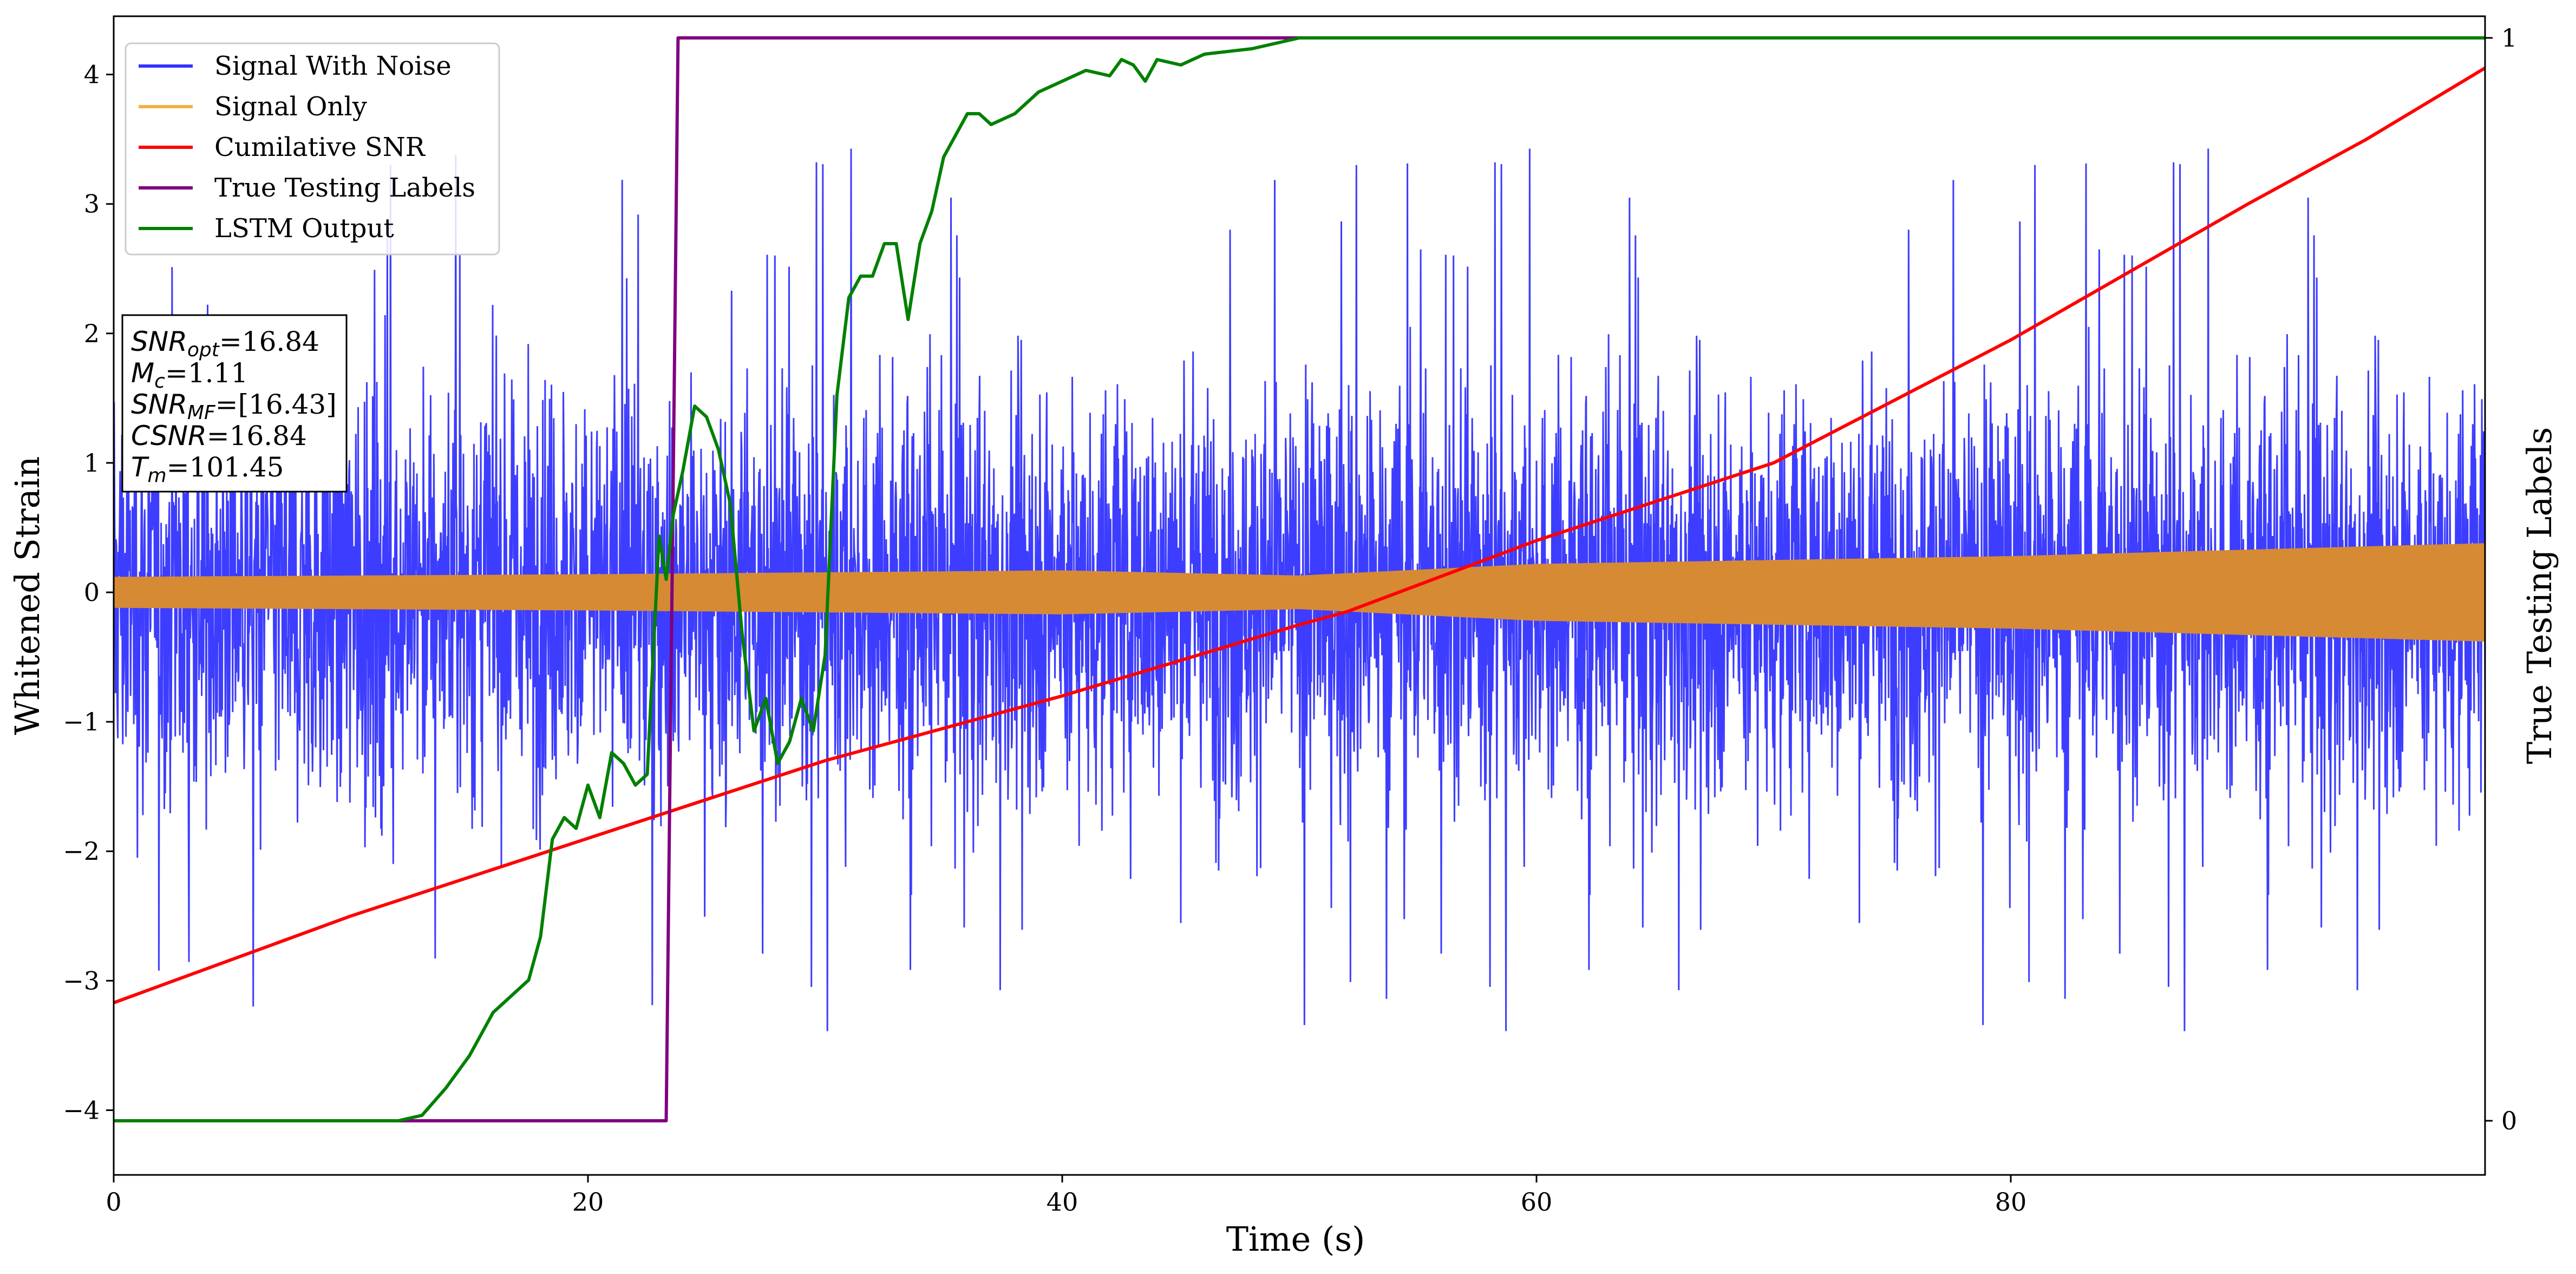 The width and height of the screenshot is (2576, 1274). I want to click on info-line: SNRopt=16.84, so click(225, 343).